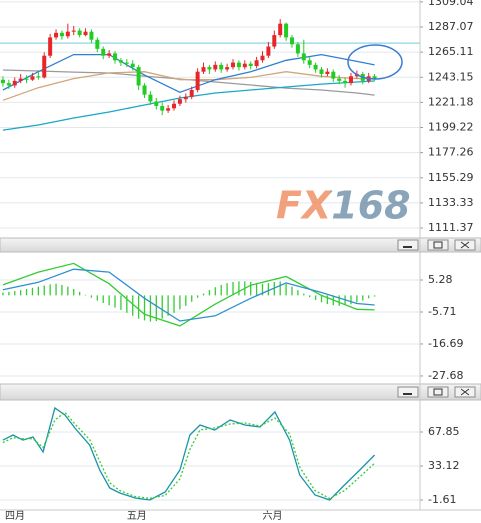 Image resolution: width=481 pixels, height=523 pixels. I want to click on y-tick-label: 1177.26, so click(451, 152).